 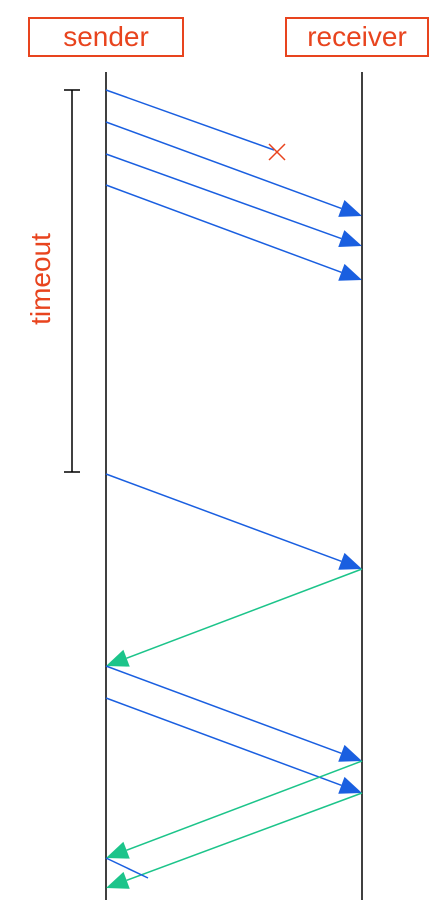 I want to click on receiver-label-box: receiver, so click(x=357, y=37).